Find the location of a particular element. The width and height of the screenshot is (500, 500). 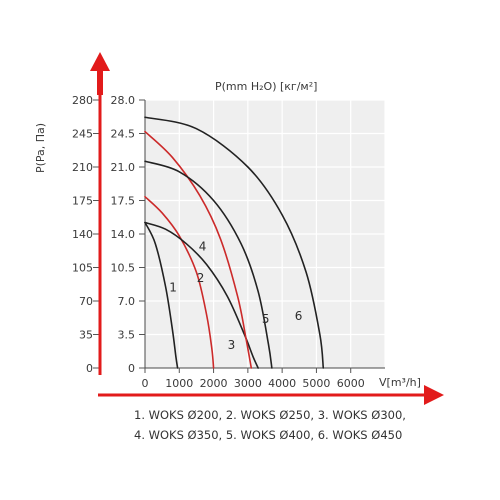

y-axis-ticks-pa: 0 35 70 105 140 175 210 245 280 is located at coordinates (86, 234).